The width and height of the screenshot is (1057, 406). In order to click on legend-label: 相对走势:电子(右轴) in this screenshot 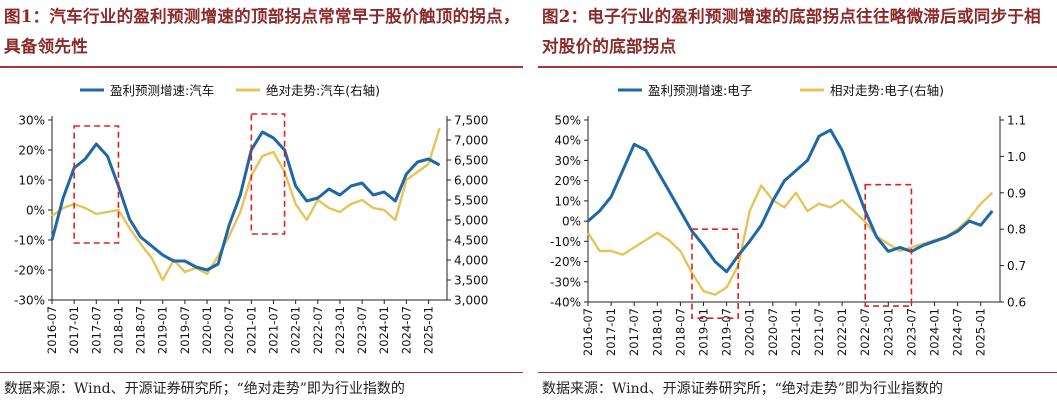, I will do `click(887, 90)`.